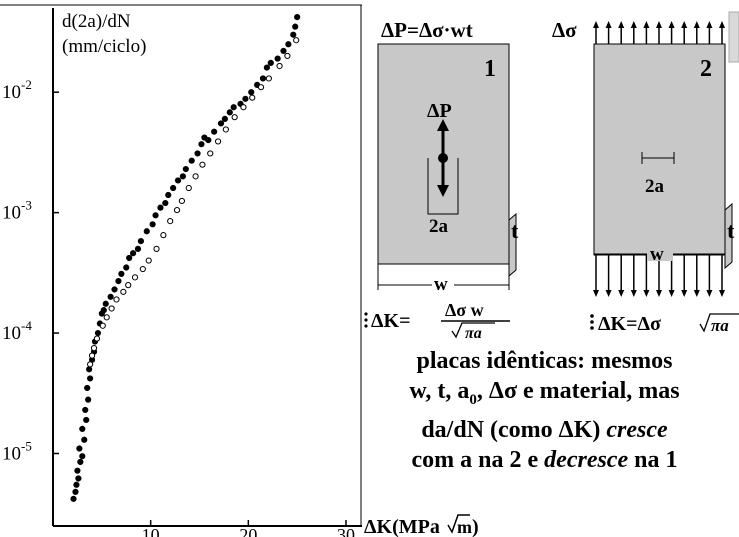  I want to click on plate-1-width-label-bg, so click(443, 284).